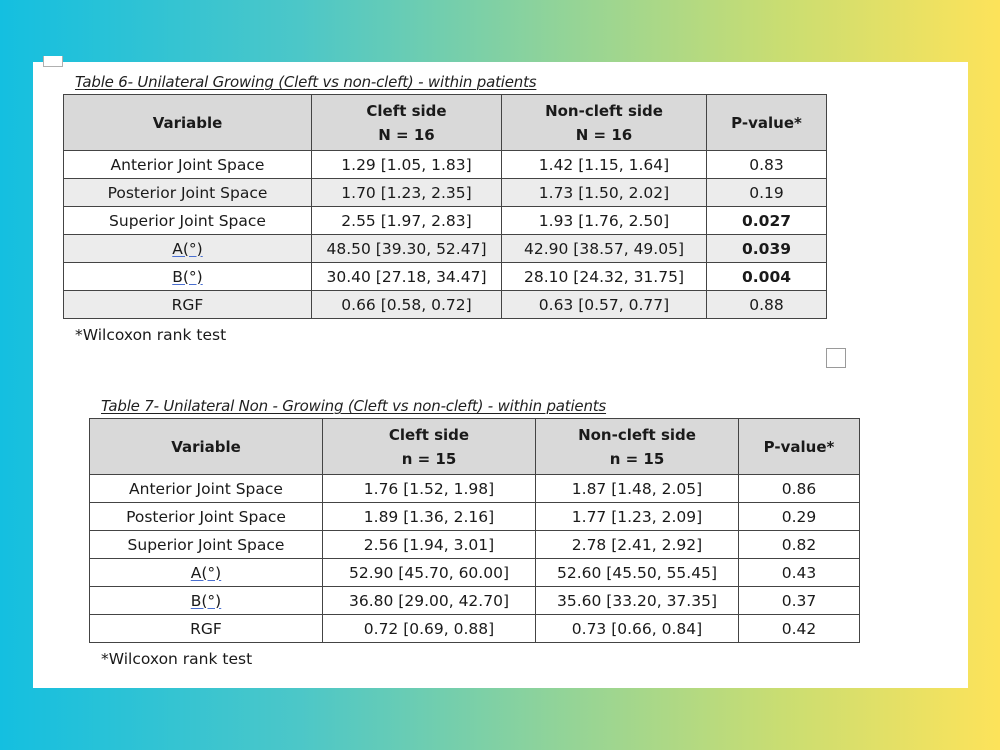  Describe the element at coordinates (799, 488) in the screenshot. I see `cell-pvalue: 0.86` at that location.